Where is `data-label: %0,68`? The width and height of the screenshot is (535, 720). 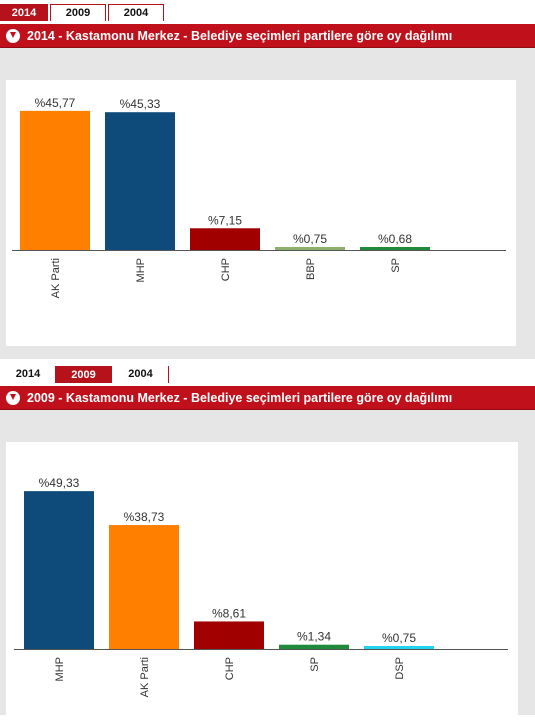 data-label: %0,68 is located at coordinates (395, 239).